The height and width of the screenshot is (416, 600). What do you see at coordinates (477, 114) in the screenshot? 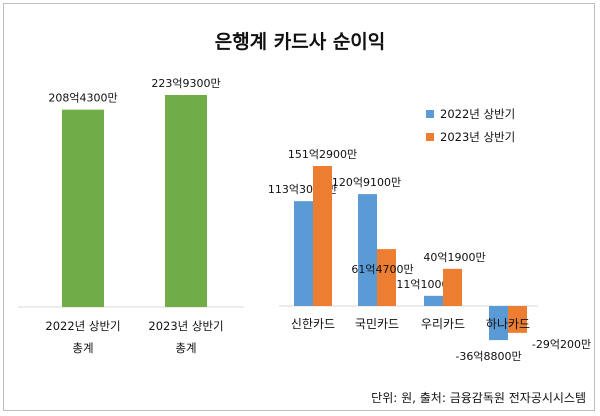
I see `legend-label-1: 2022년 상반기` at bounding box center [477, 114].